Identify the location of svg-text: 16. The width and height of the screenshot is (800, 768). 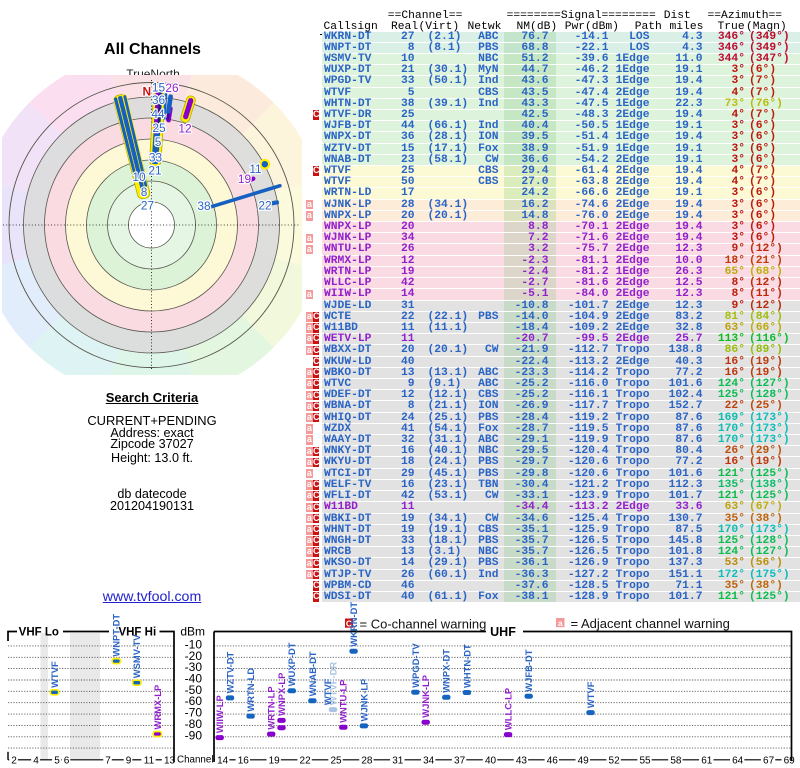
(244, 760).